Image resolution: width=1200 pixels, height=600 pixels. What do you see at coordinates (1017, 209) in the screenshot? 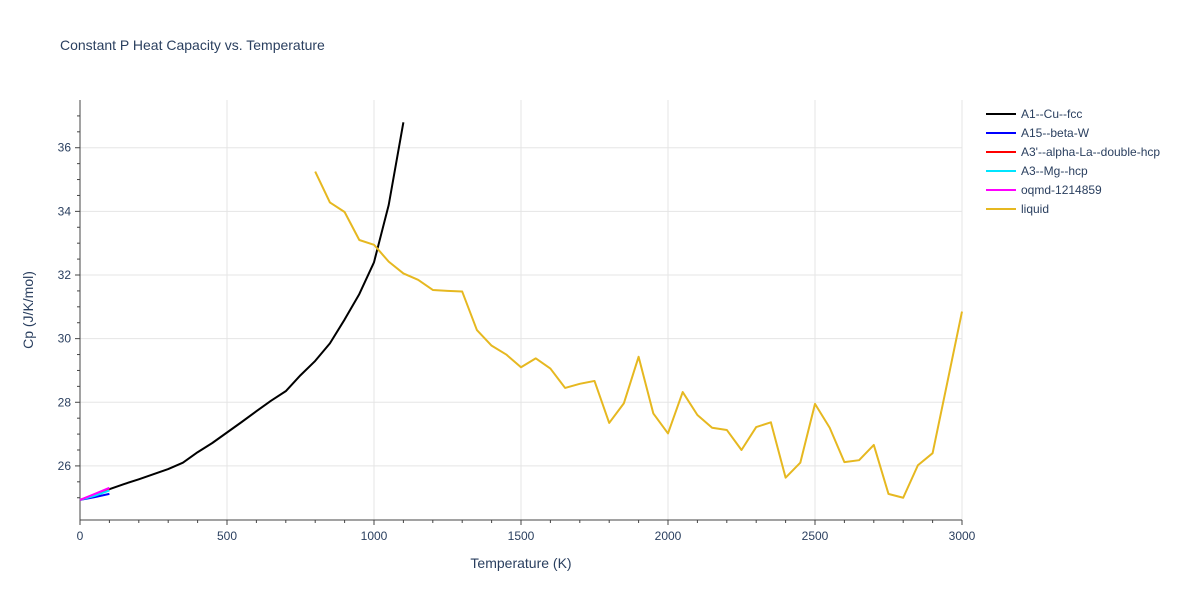
I see `legend-item: liquid` at bounding box center [1017, 209].